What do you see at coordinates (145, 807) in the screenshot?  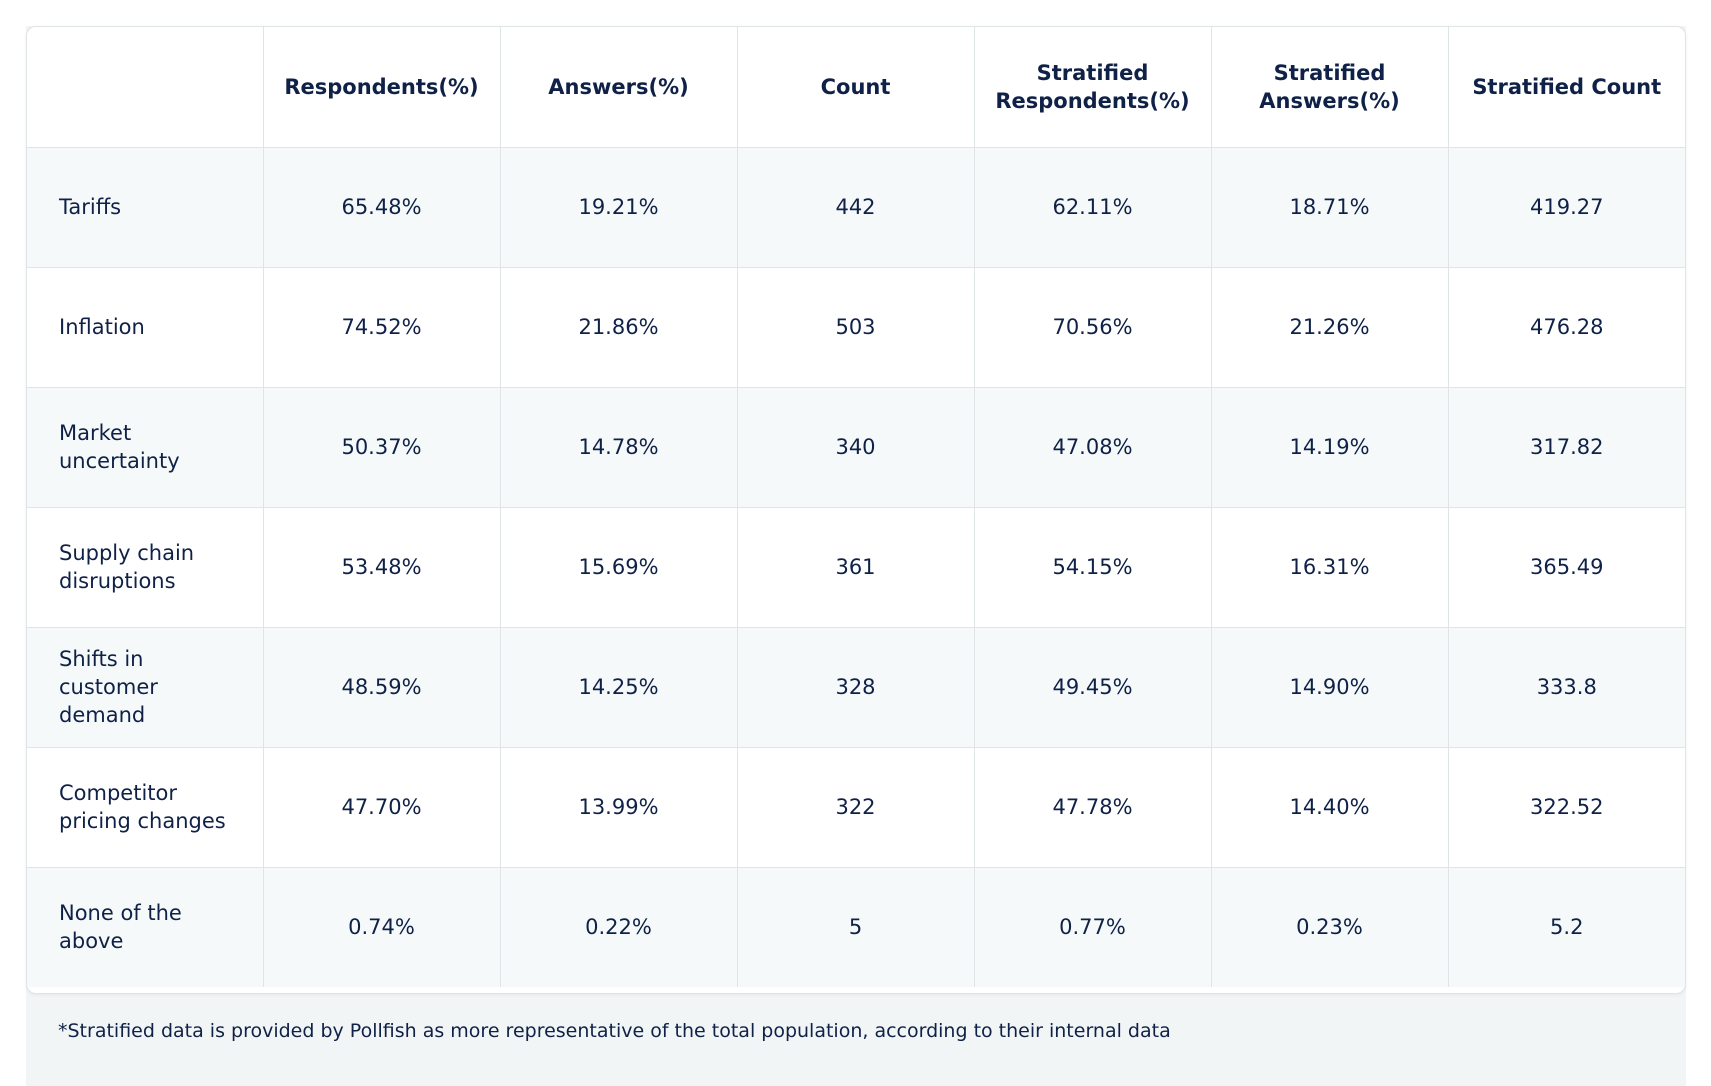 I see `row-label: Competitor pricing changes` at bounding box center [145, 807].